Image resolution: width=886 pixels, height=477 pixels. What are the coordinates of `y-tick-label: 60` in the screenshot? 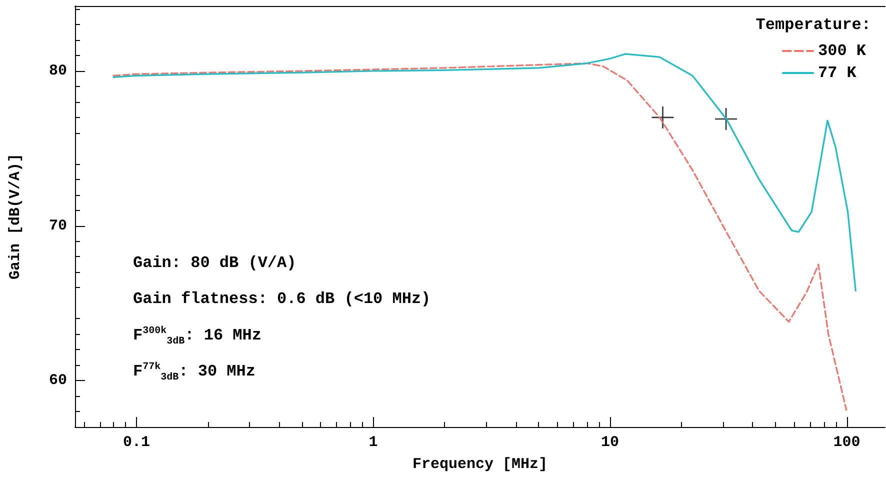 It's located at (57, 381).